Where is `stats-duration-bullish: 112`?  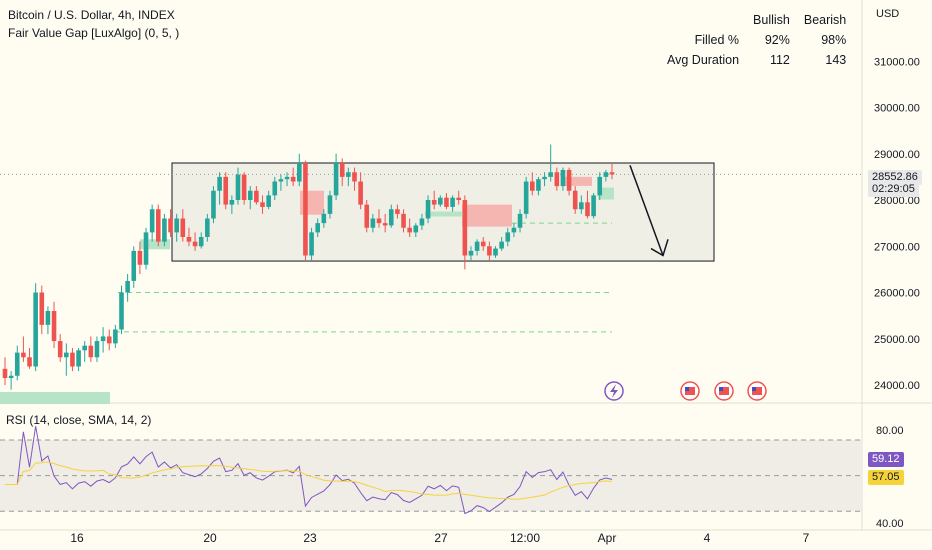 stats-duration-bullish: 112 is located at coordinates (779, 60).